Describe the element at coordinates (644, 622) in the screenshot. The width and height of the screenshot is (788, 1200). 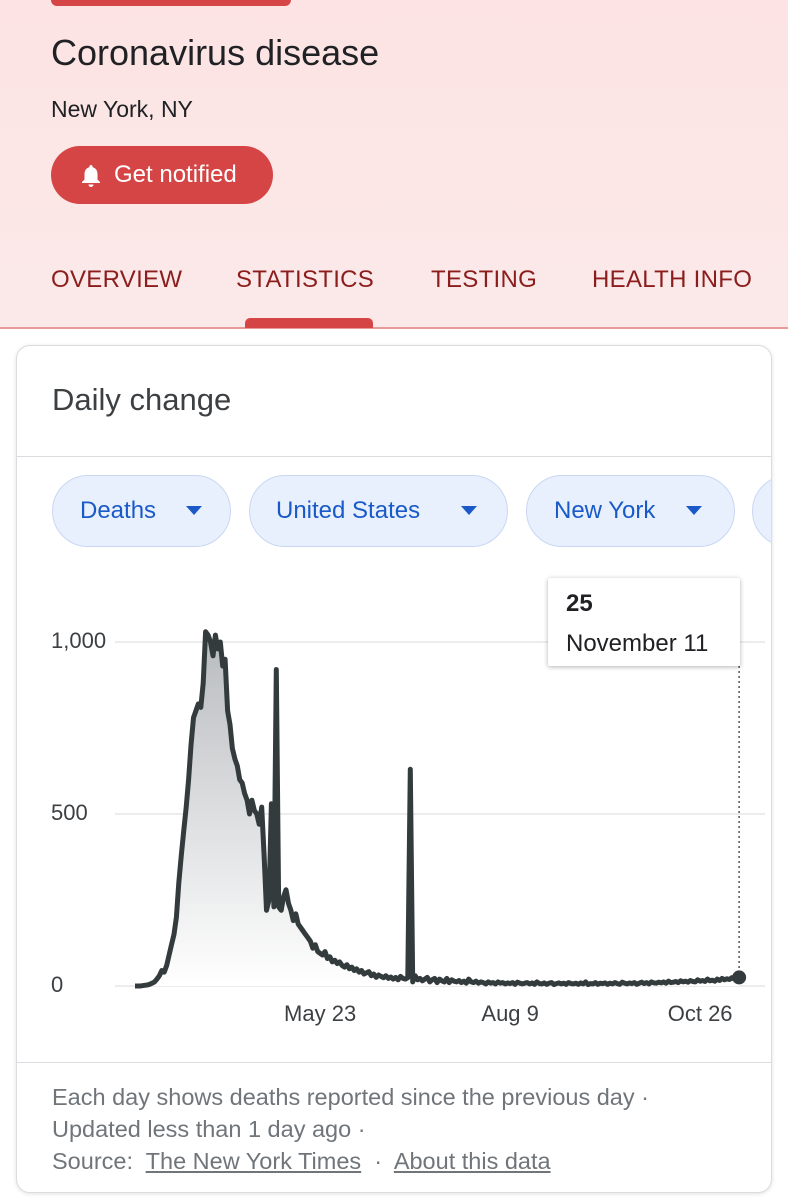
I see `tooltip: 25 November 11` at that location.